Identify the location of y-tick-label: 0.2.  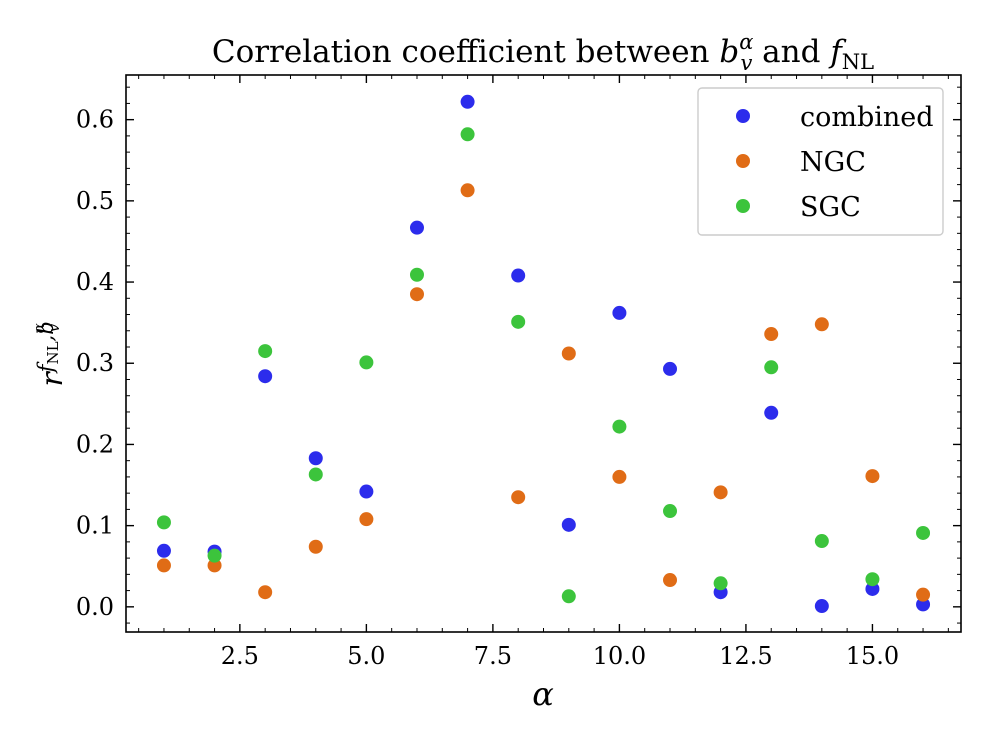
(95, 444).